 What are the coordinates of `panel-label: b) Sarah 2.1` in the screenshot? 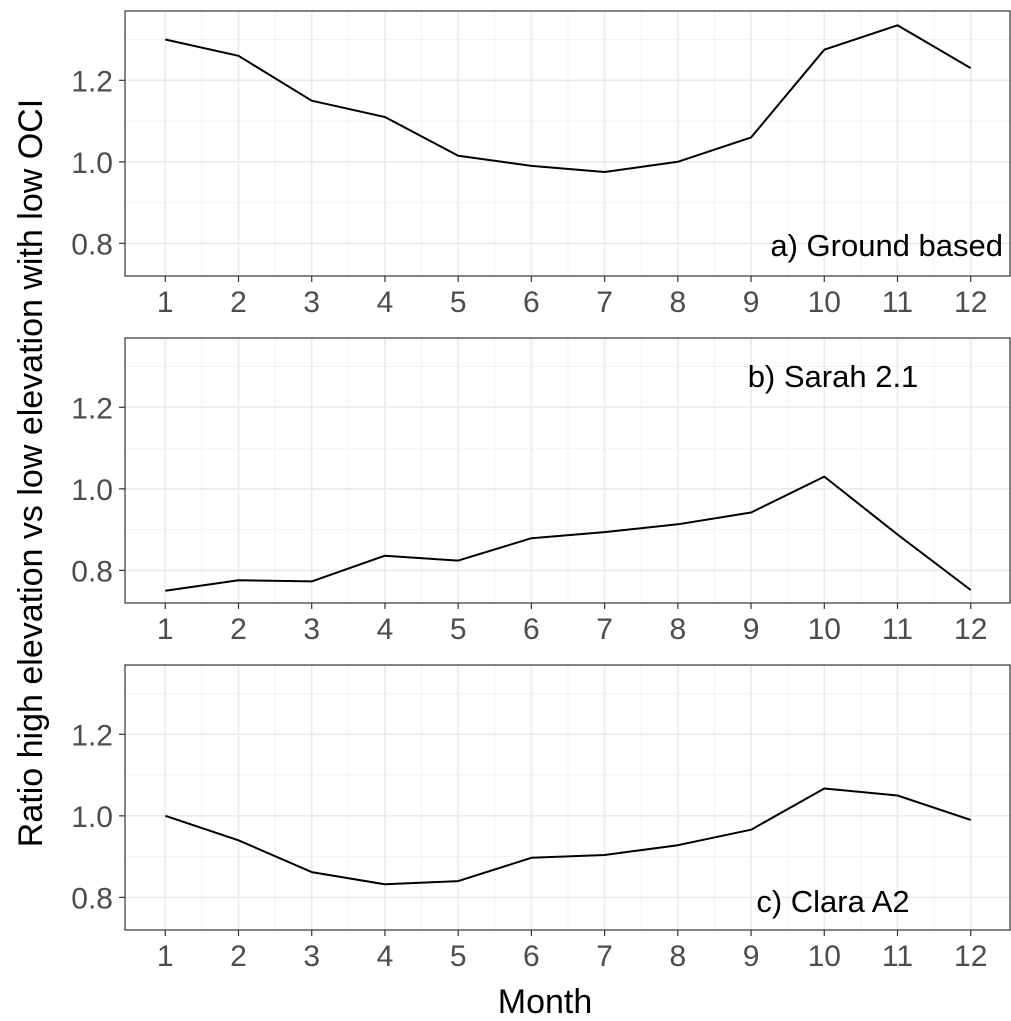 It's located at (833, 376).